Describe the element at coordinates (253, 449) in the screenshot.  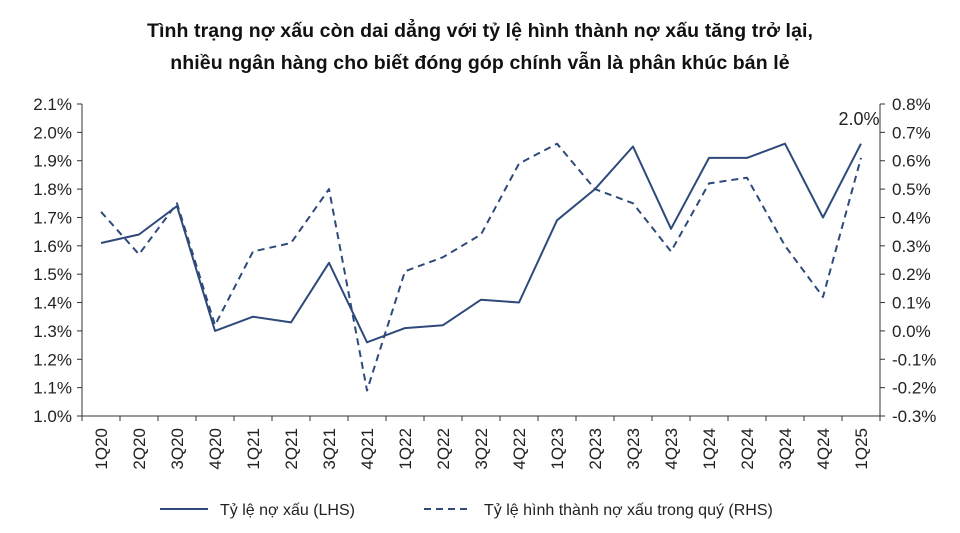
I see `x-tick-label: 1Q21` at that location.